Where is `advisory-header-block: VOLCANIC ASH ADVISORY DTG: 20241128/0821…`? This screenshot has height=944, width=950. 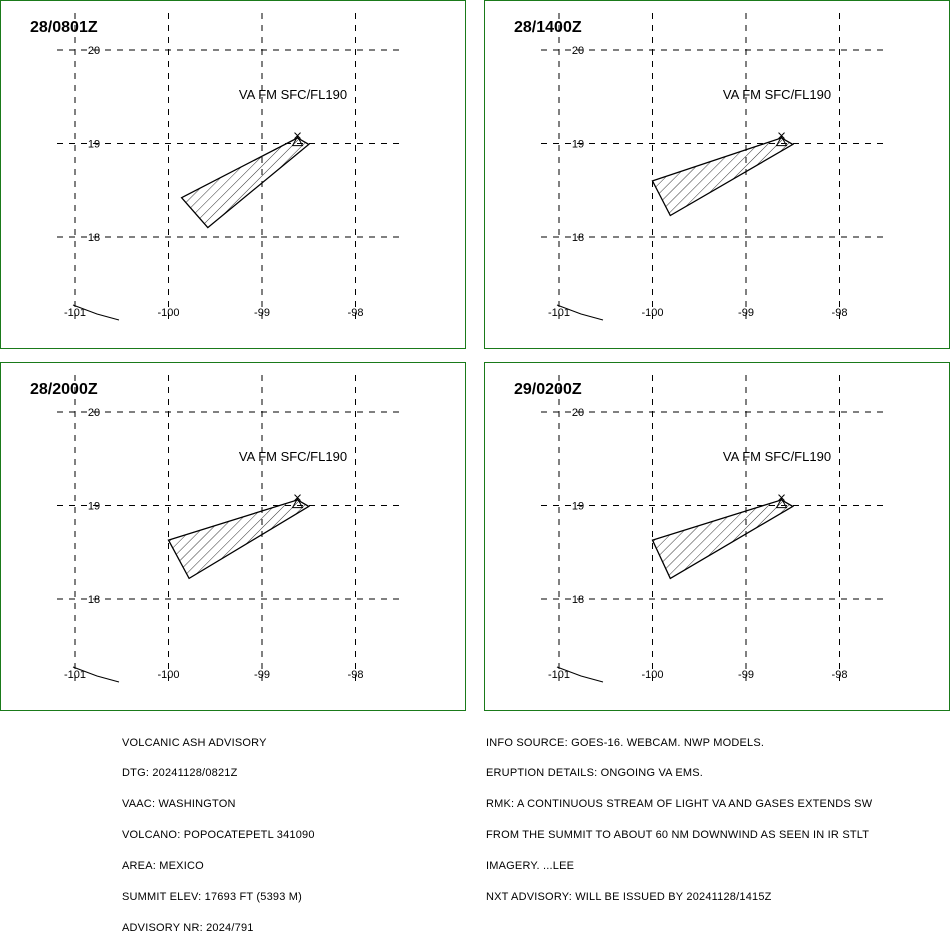
advisory-header-block: VOLCANIC ASH ADVISORY DTG: 20241128/0821… is located at coordinates (218, 830).